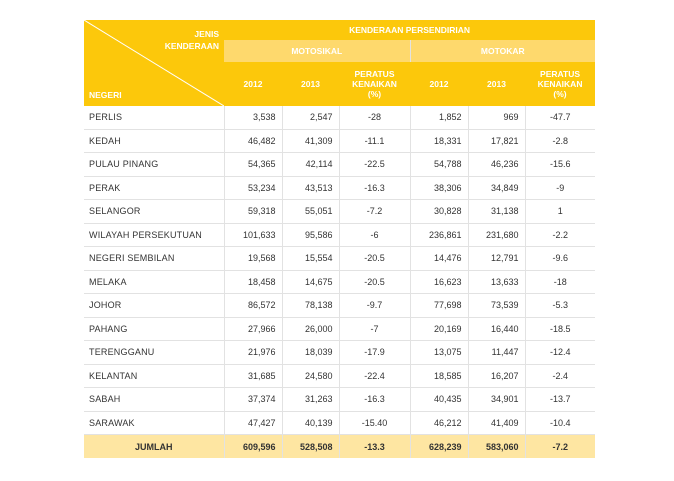 Image resolution: width=674 pixels, height=481 pixels. Describe the element at coordinates (191, 46) in the screenshot. I see `header-kenderaan: KENDERAAN` at that location.